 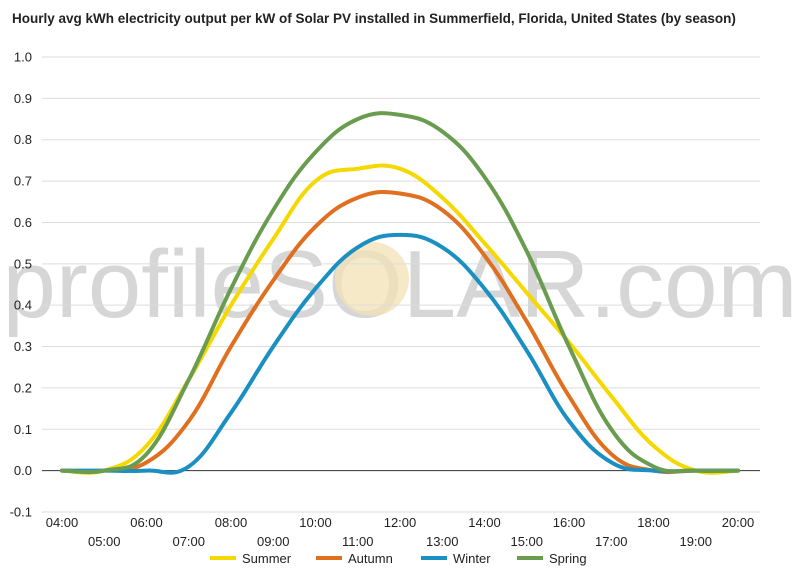 What do you see at coordinates (526, 541) in the screenshot?
I see `x-tick-label: 15:00` at bounding box center [526, 541].